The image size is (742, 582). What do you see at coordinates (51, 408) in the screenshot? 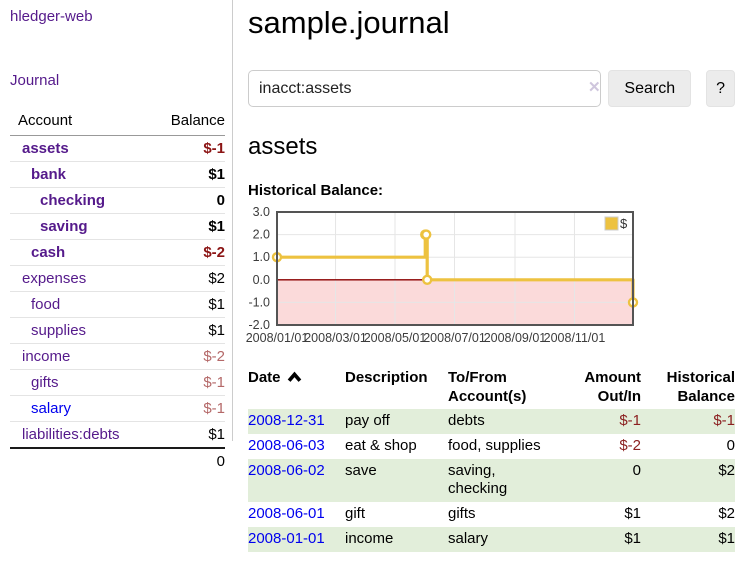
I see `account-link: salary` at bounding box center [51, 408].